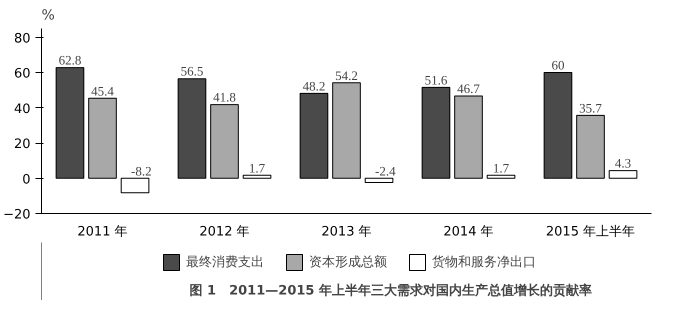 The width and height of the screenshot is (692, 322). What do you see at coordinates (590, 108) in the screenshot?
I see `data-label: 35.7` at bounding box center [590, 108].